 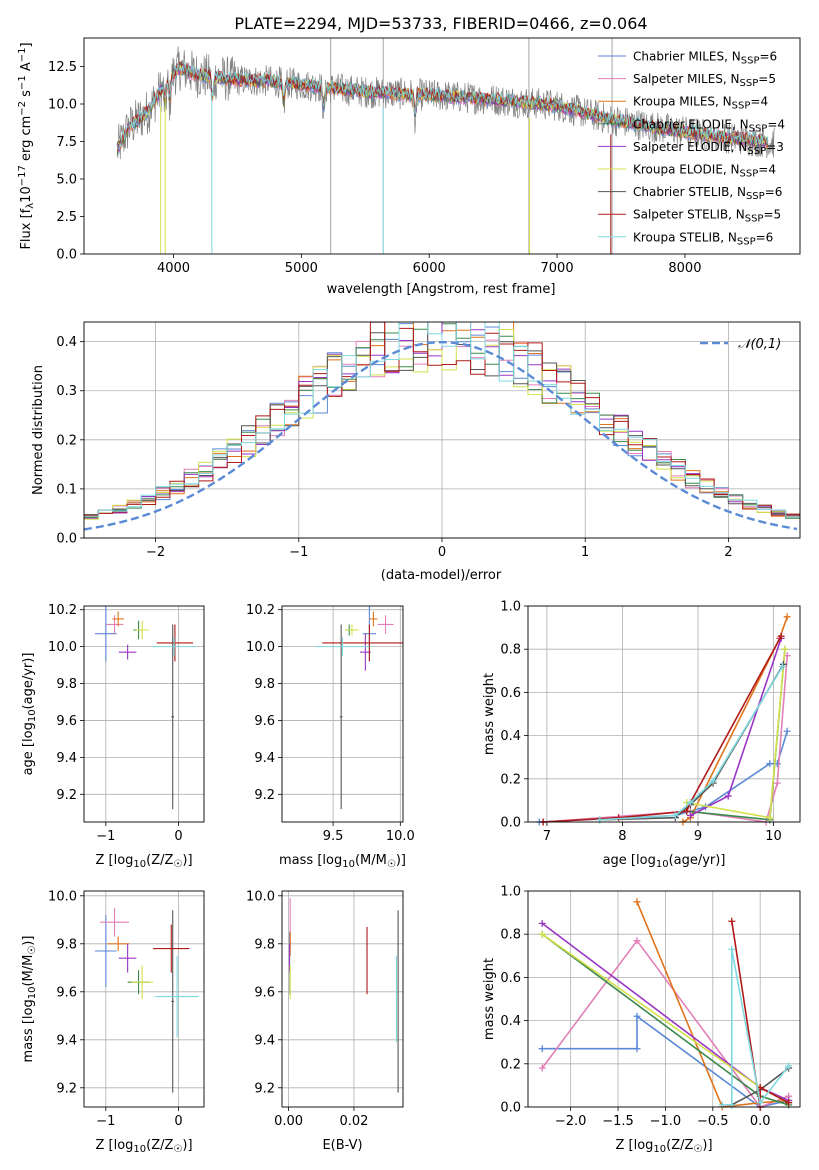 I want to click on axes: 0.00 0.02 9.2 9.4 9.6 9.8 10.0, so click(x=324, y=1009).